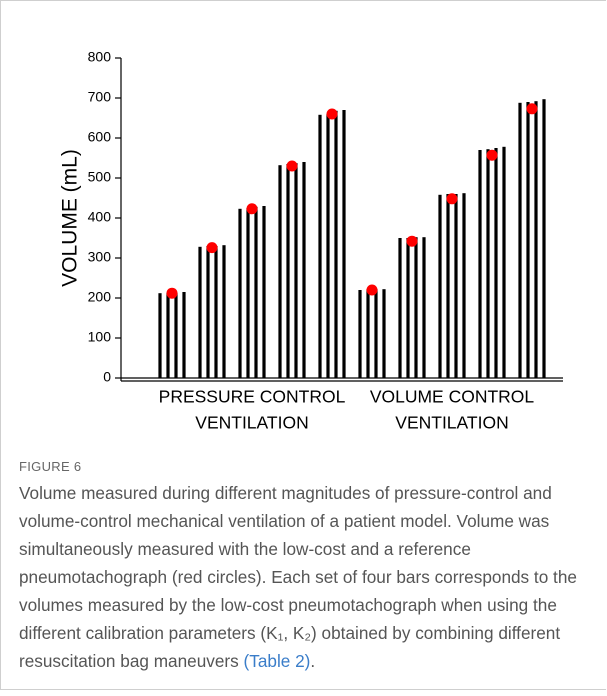  I want to click on caption-end: ., so click(313, 661).